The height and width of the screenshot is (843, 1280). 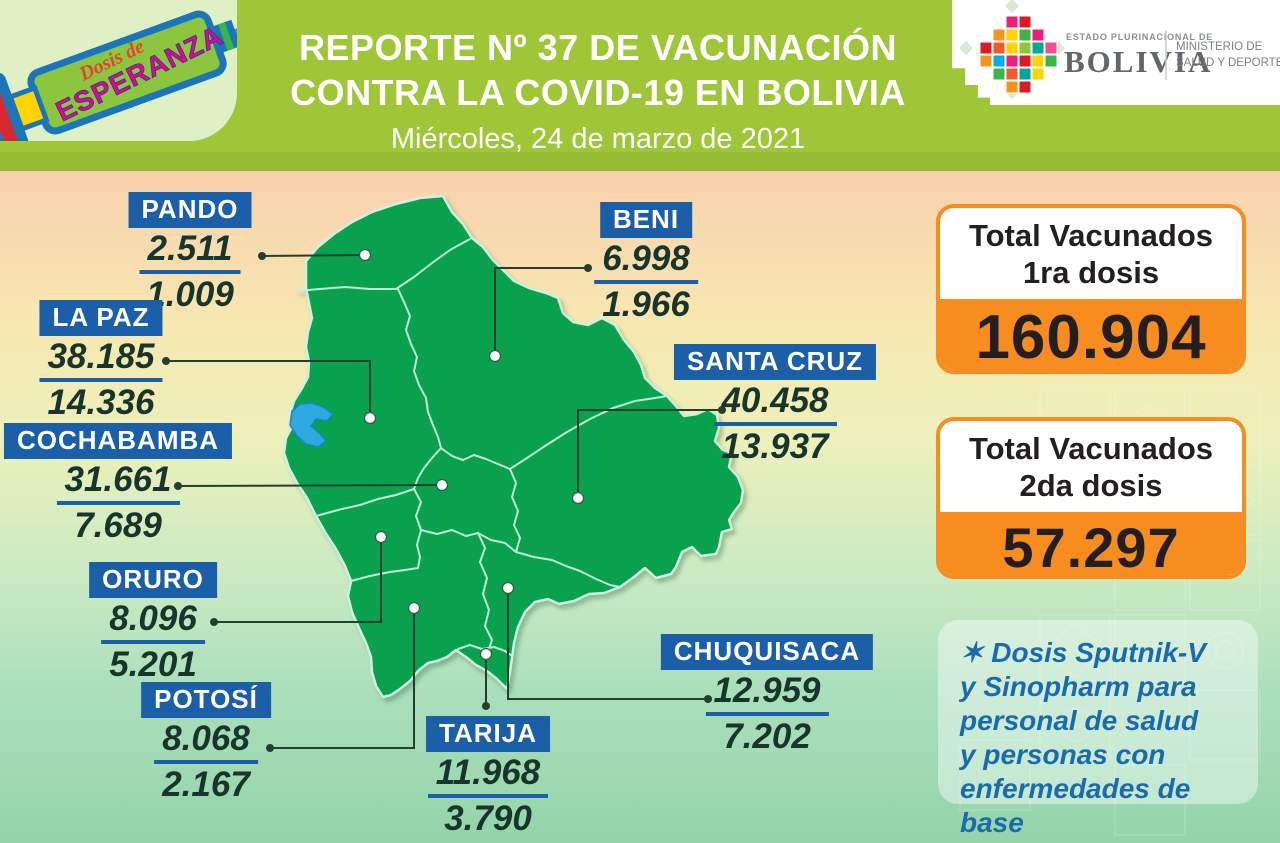 What do you see at coordinates (206, 785) in the screenshot?
I see `dept-dose2: 2.167` at bounding box center [206, 785].